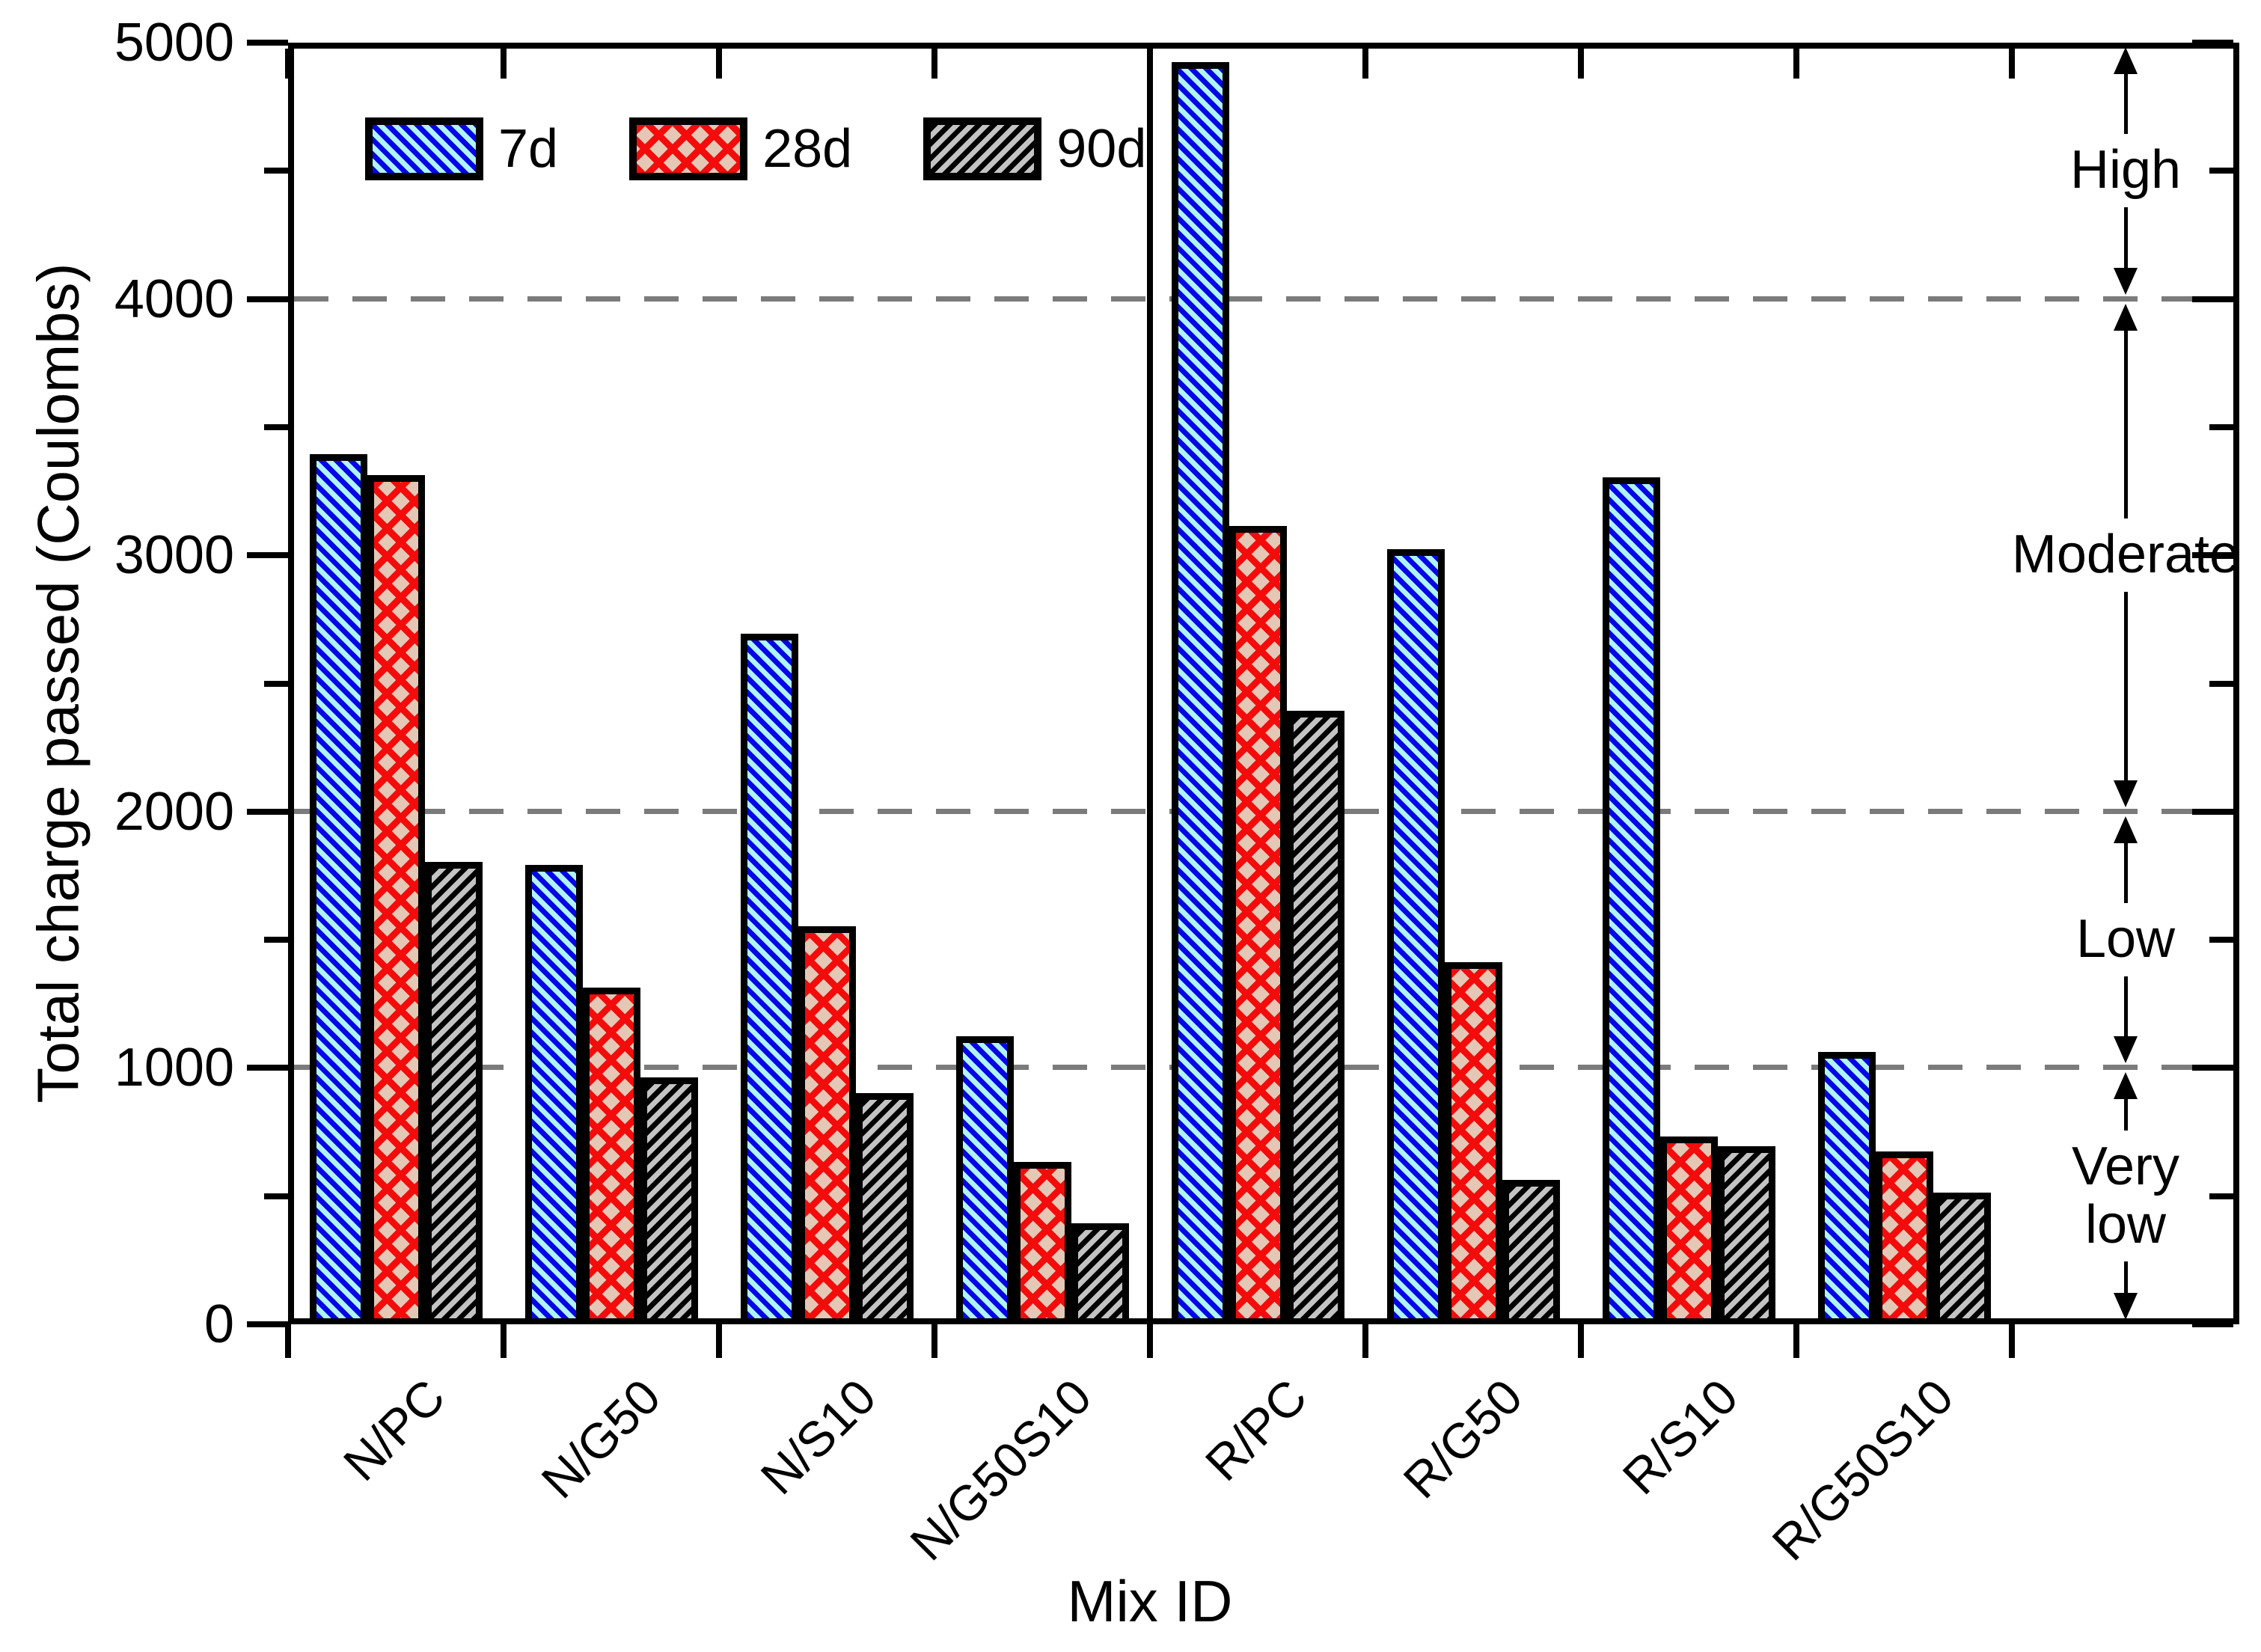 This screenshot has height=1652, width=2261. I want to click on bar-R-G50S10-7d, so click(1846, 1184).